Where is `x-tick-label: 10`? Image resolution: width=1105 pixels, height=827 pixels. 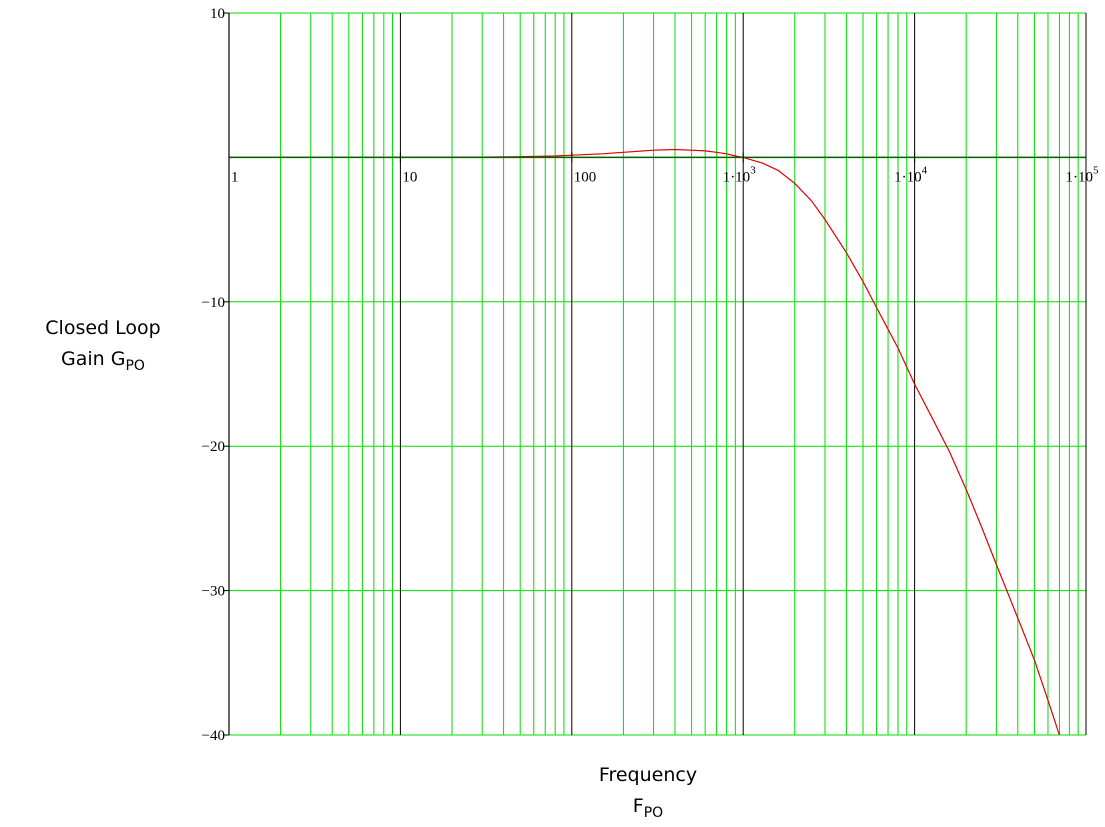 x-tick-label: 10 is located at coordinates (409, 177).